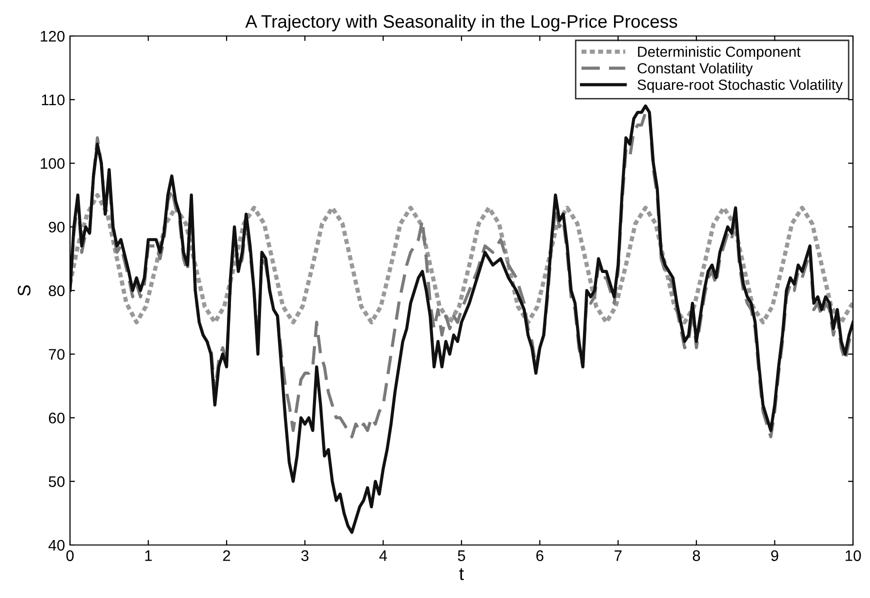 The image size is (870, 598). I want to click on y-tick-label: 50, so click(56, 482).